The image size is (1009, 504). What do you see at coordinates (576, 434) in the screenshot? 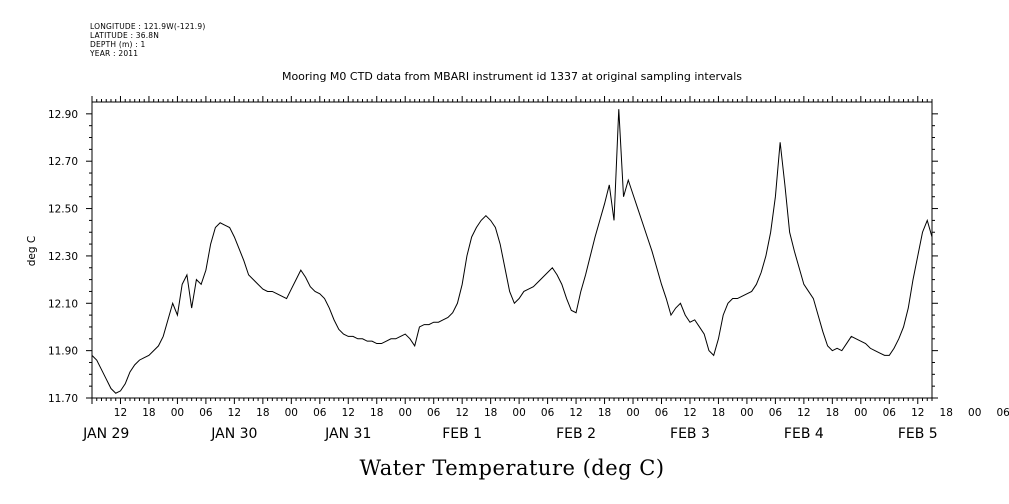
I see `x-day-label: FEB 2` at bounding box center [576, 434].